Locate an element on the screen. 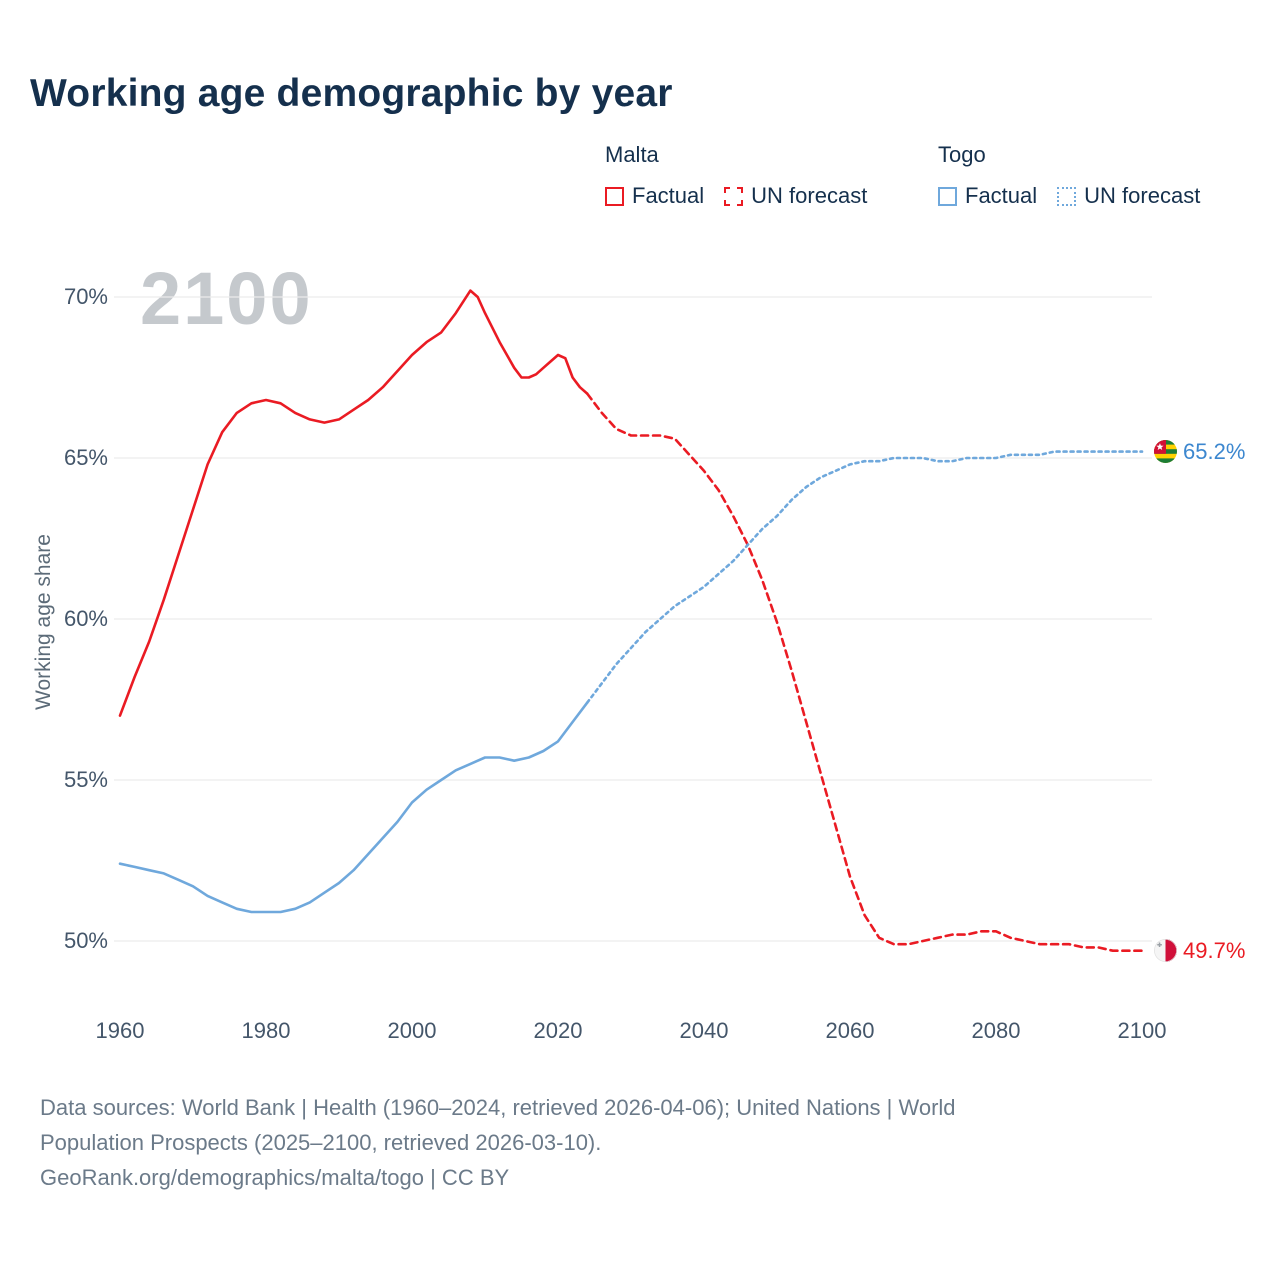  watermark-year: 2100 is located at coordinates (226, 298).